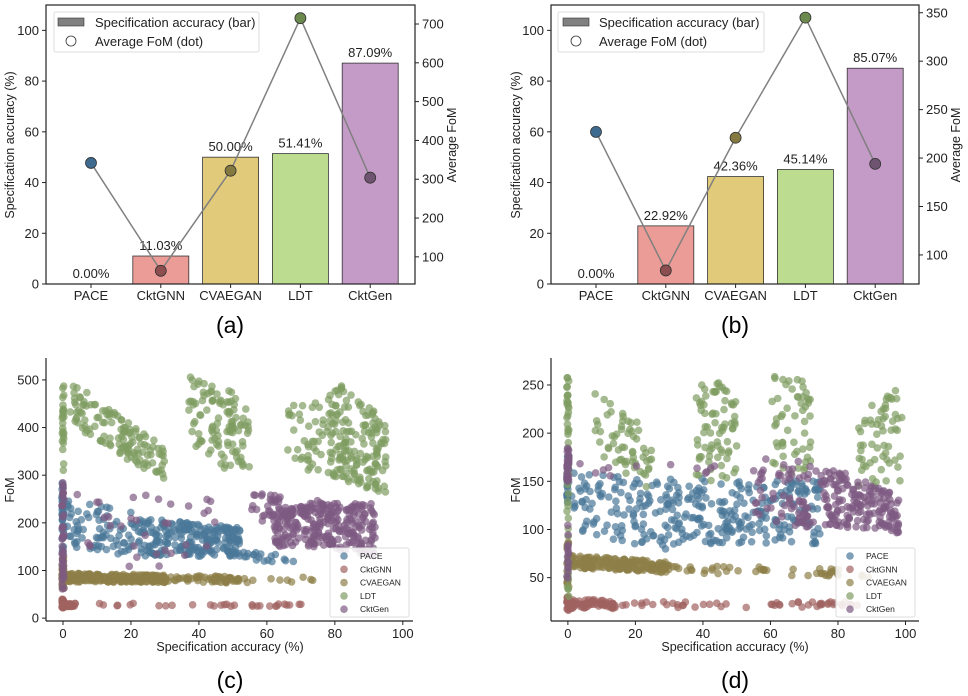 The width and height of the screenshot is (968, 696). What do you see at coordinates (269, 606) in the screenshot?
I see `c-point-cktgnn` at bounding box center [269, 606].